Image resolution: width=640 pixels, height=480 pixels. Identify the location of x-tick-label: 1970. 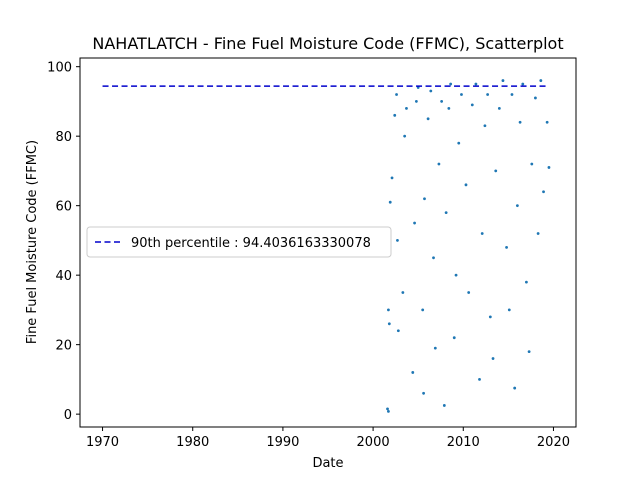
(102, 442).